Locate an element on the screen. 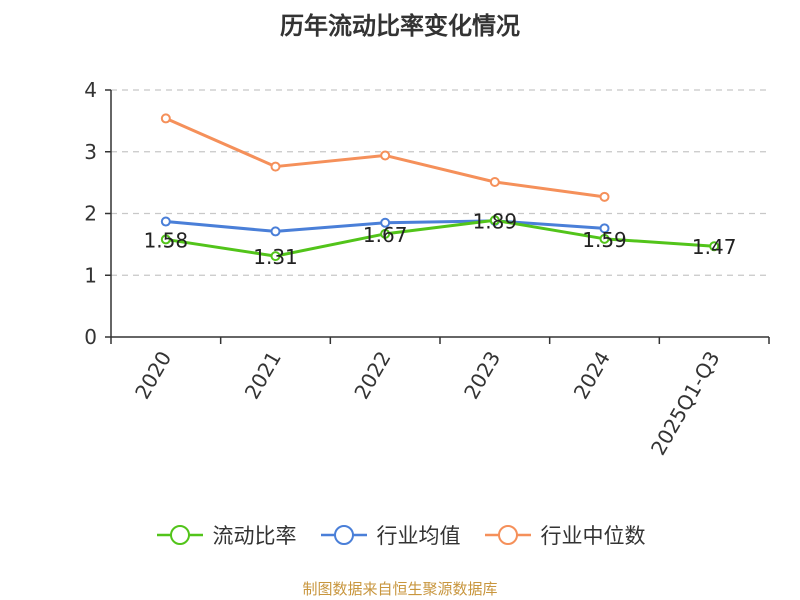 This screenshot has width=800, height=600. x-tick-label: 2021 is located at coordinates (263, 375).